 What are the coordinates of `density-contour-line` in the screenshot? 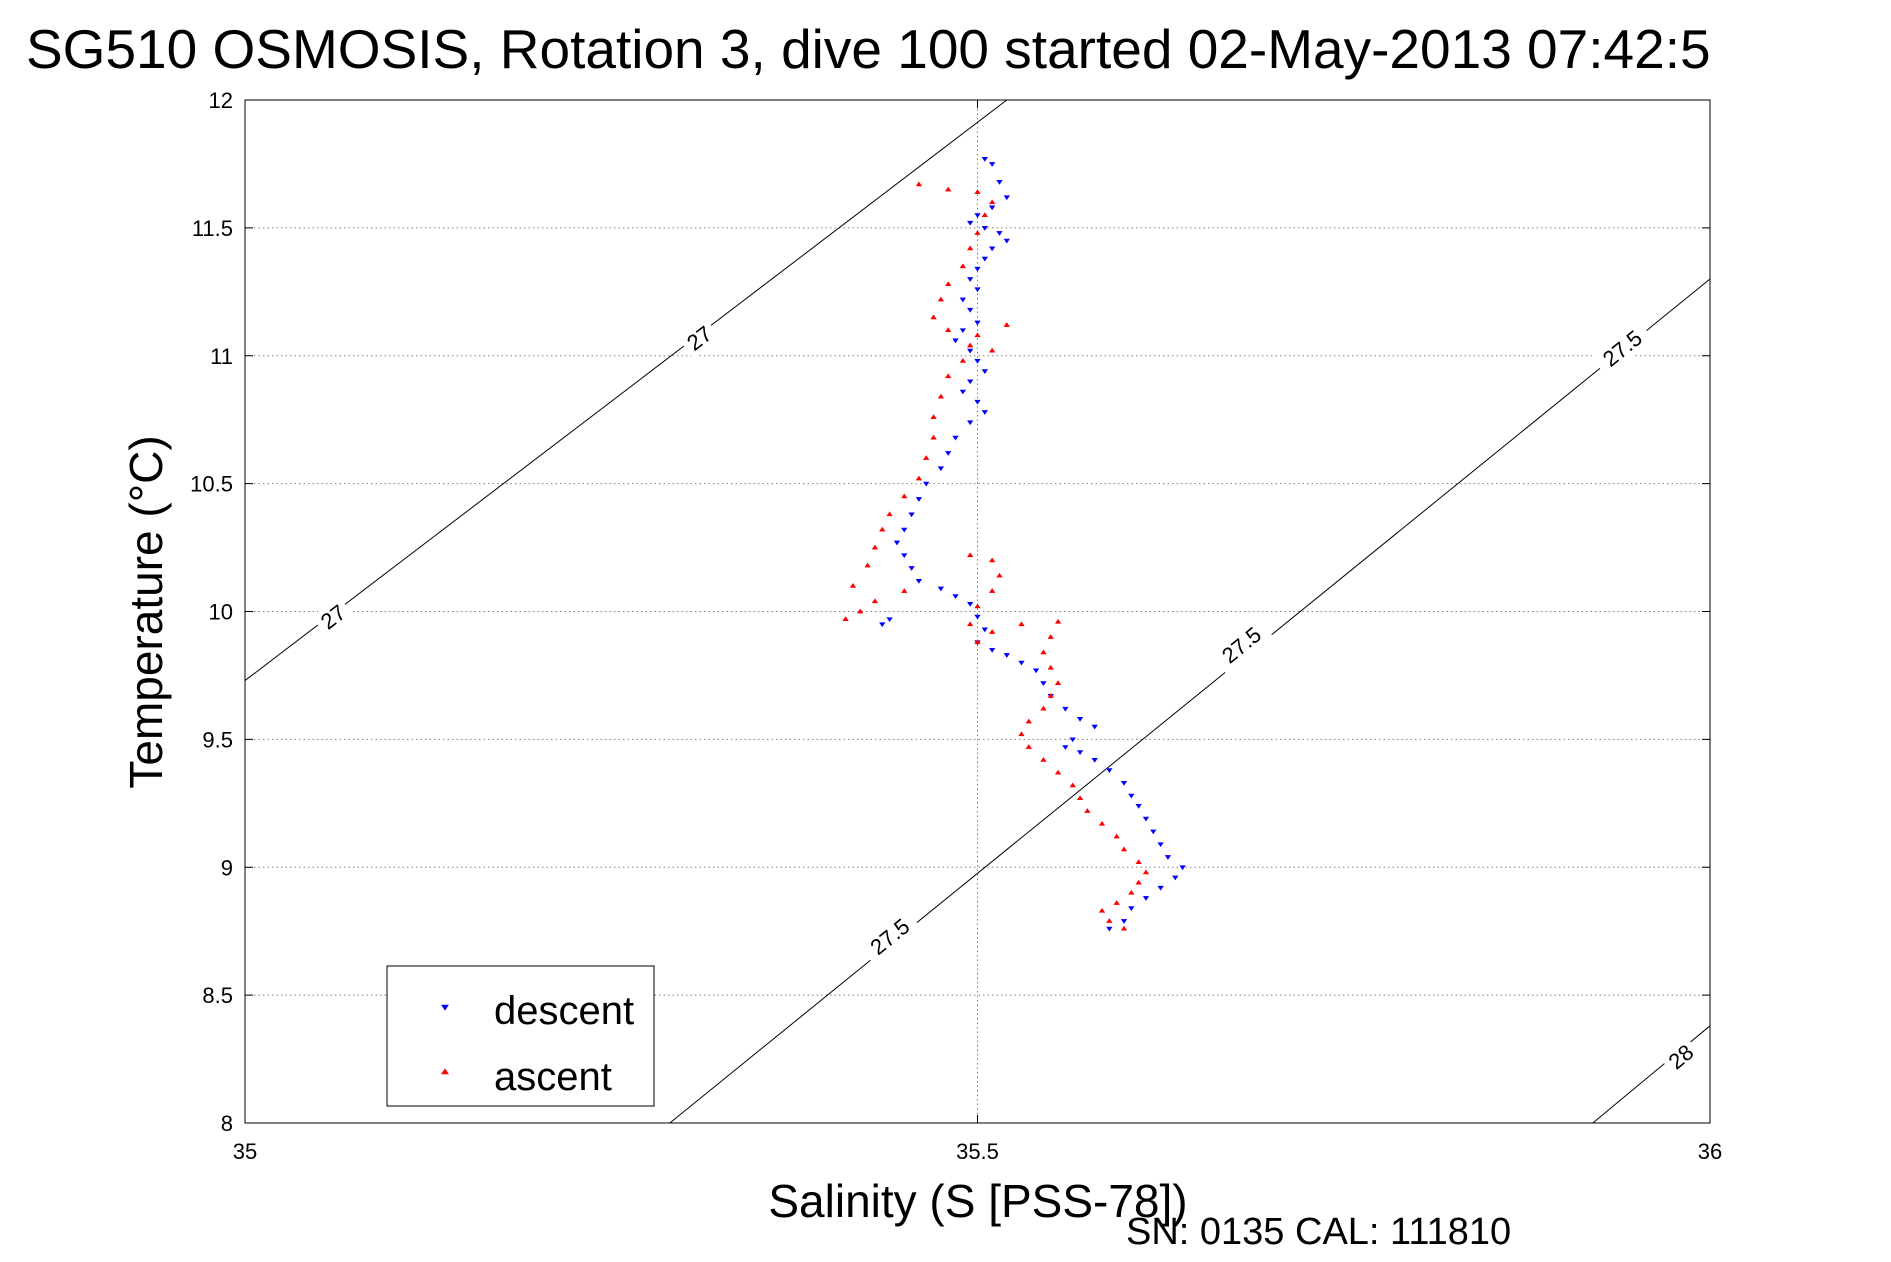 It's located at (1651, 1074).